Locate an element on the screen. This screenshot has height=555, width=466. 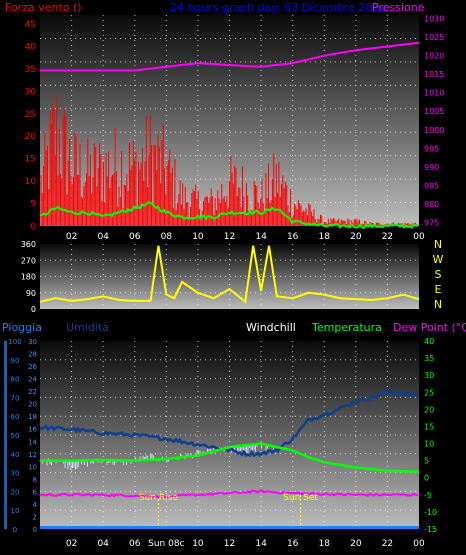
compass-label: E is located at coordinates (438, 289).